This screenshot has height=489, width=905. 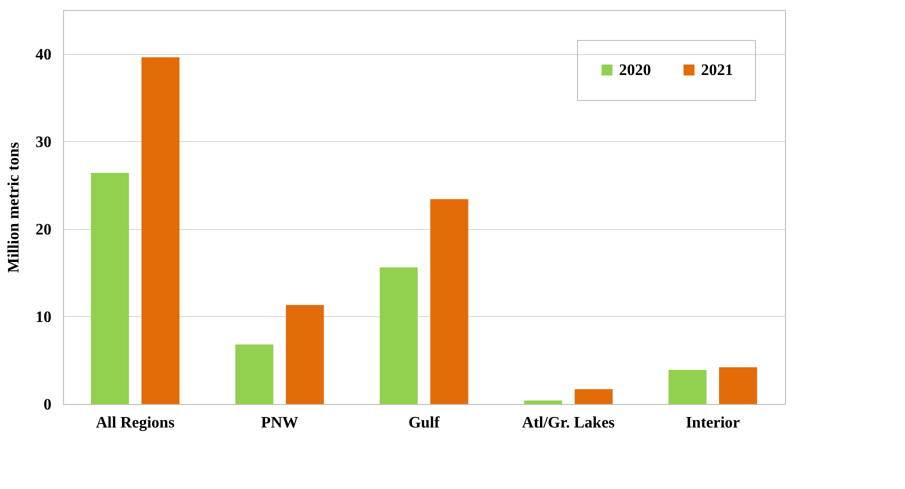 I want to click on x-tick-label: All Regions, so click(x=135, y=423).